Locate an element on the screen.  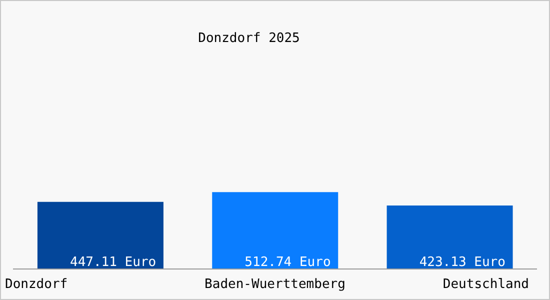
data-label: 423.13 Euro is located at coordinates (462, 262).